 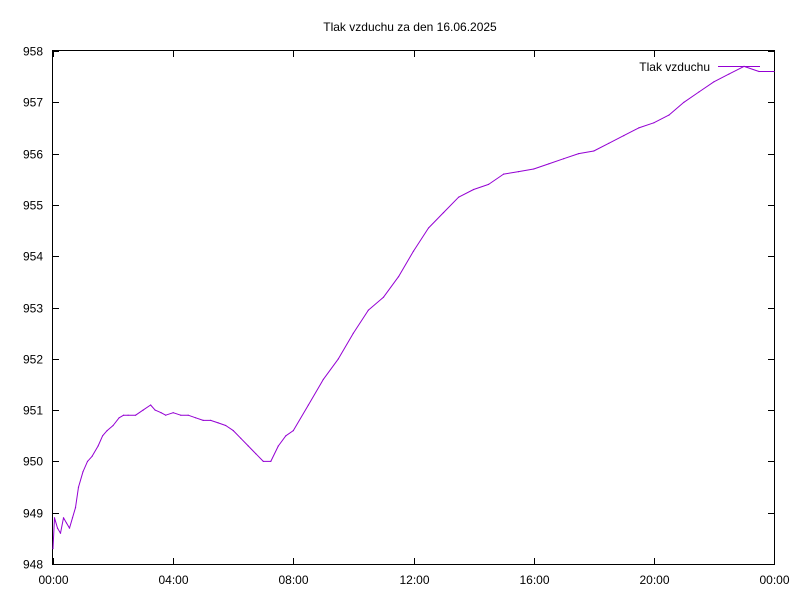 I want to click on y-tick-label: 956, so click(x=33, y=155).